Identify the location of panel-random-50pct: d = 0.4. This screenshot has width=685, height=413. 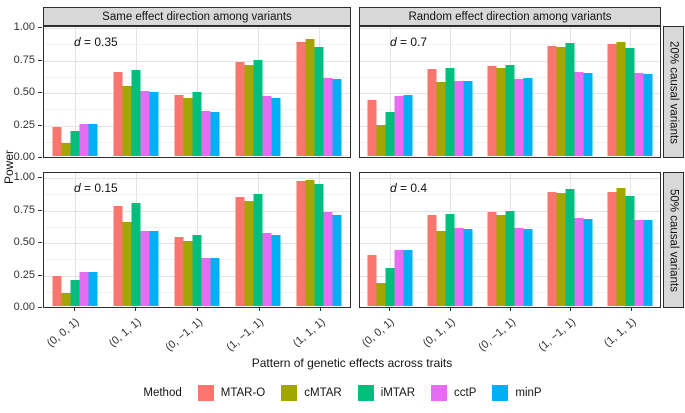
(510, 240).